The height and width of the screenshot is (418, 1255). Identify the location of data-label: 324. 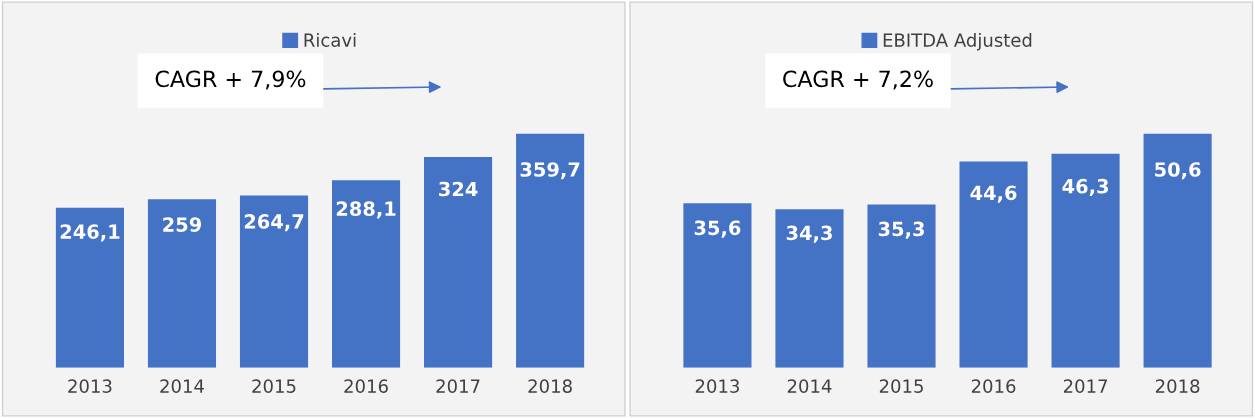
(458, 189).